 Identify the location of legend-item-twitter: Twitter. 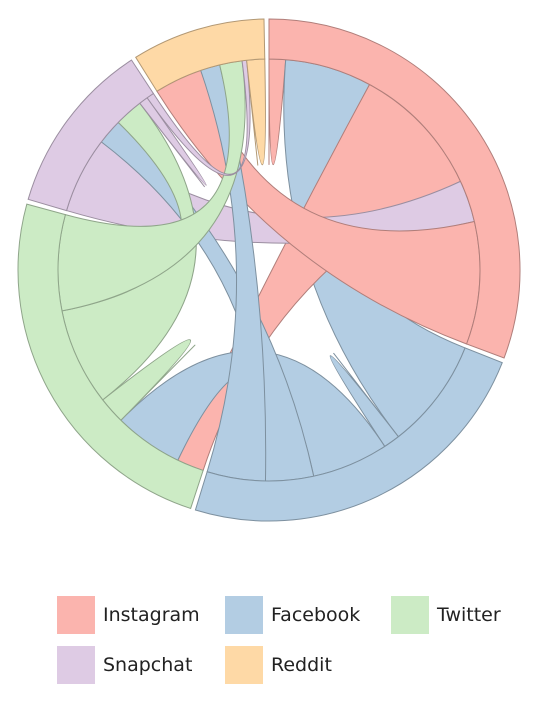
(446, 615).